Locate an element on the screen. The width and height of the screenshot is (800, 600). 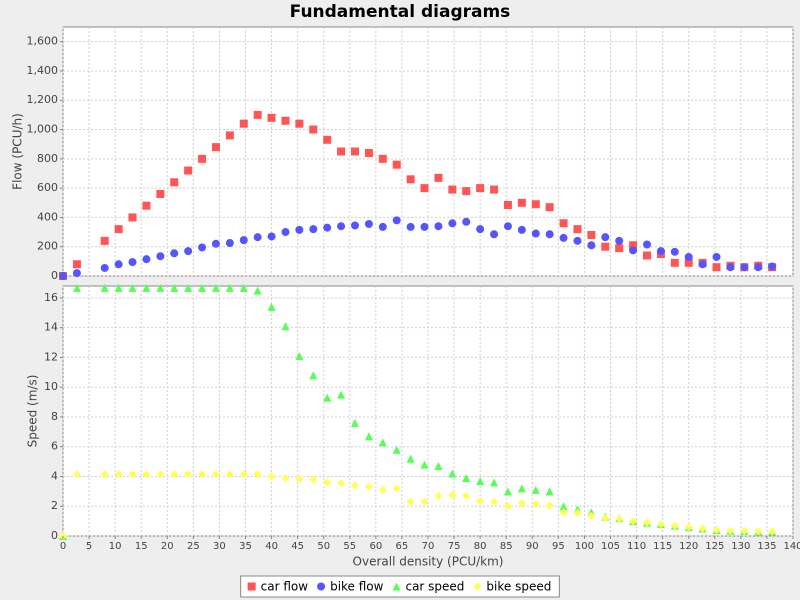
x-tick-label: 85 is located at coordinates (506, 546).